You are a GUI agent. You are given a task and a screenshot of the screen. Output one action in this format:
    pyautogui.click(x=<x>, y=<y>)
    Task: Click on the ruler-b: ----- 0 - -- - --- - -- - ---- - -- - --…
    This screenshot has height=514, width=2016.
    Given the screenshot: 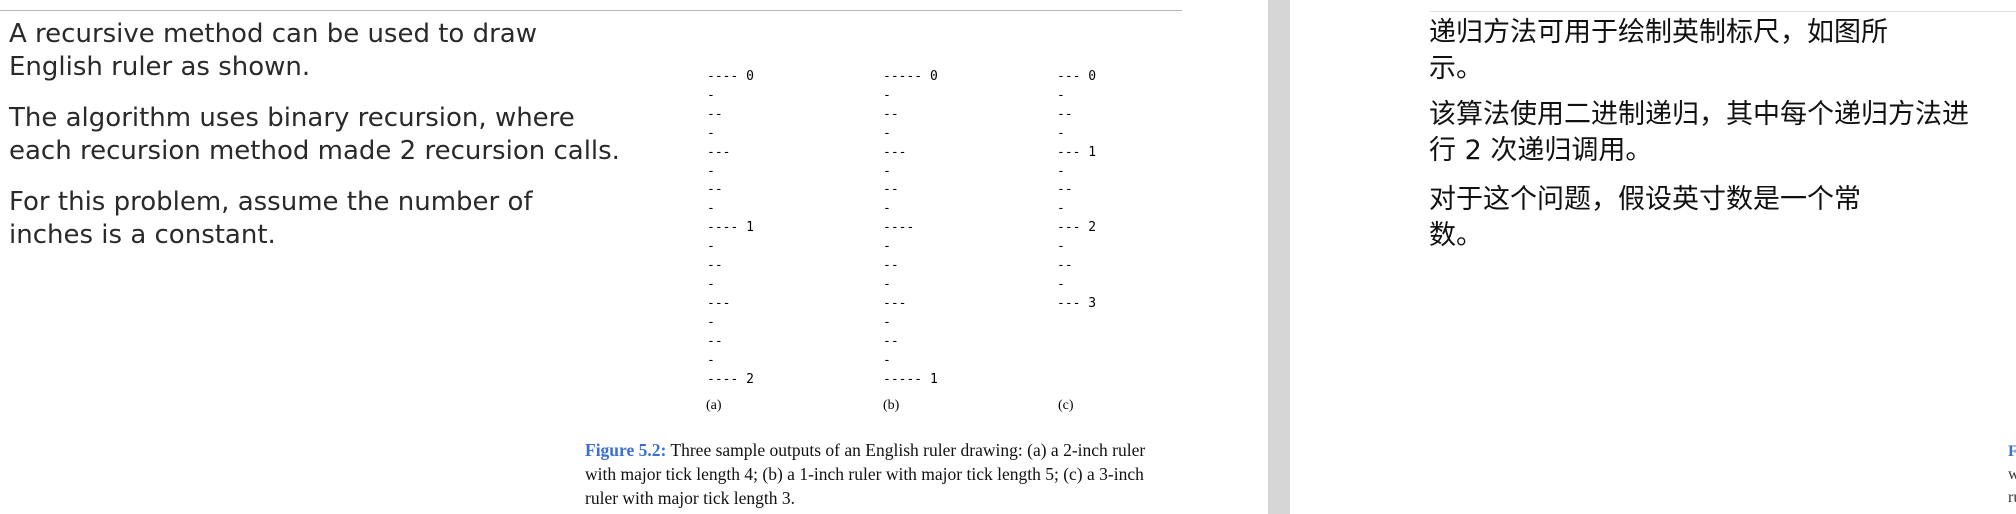 What is the action you would take?
    pyautogui.click(x=910, y=228)
    